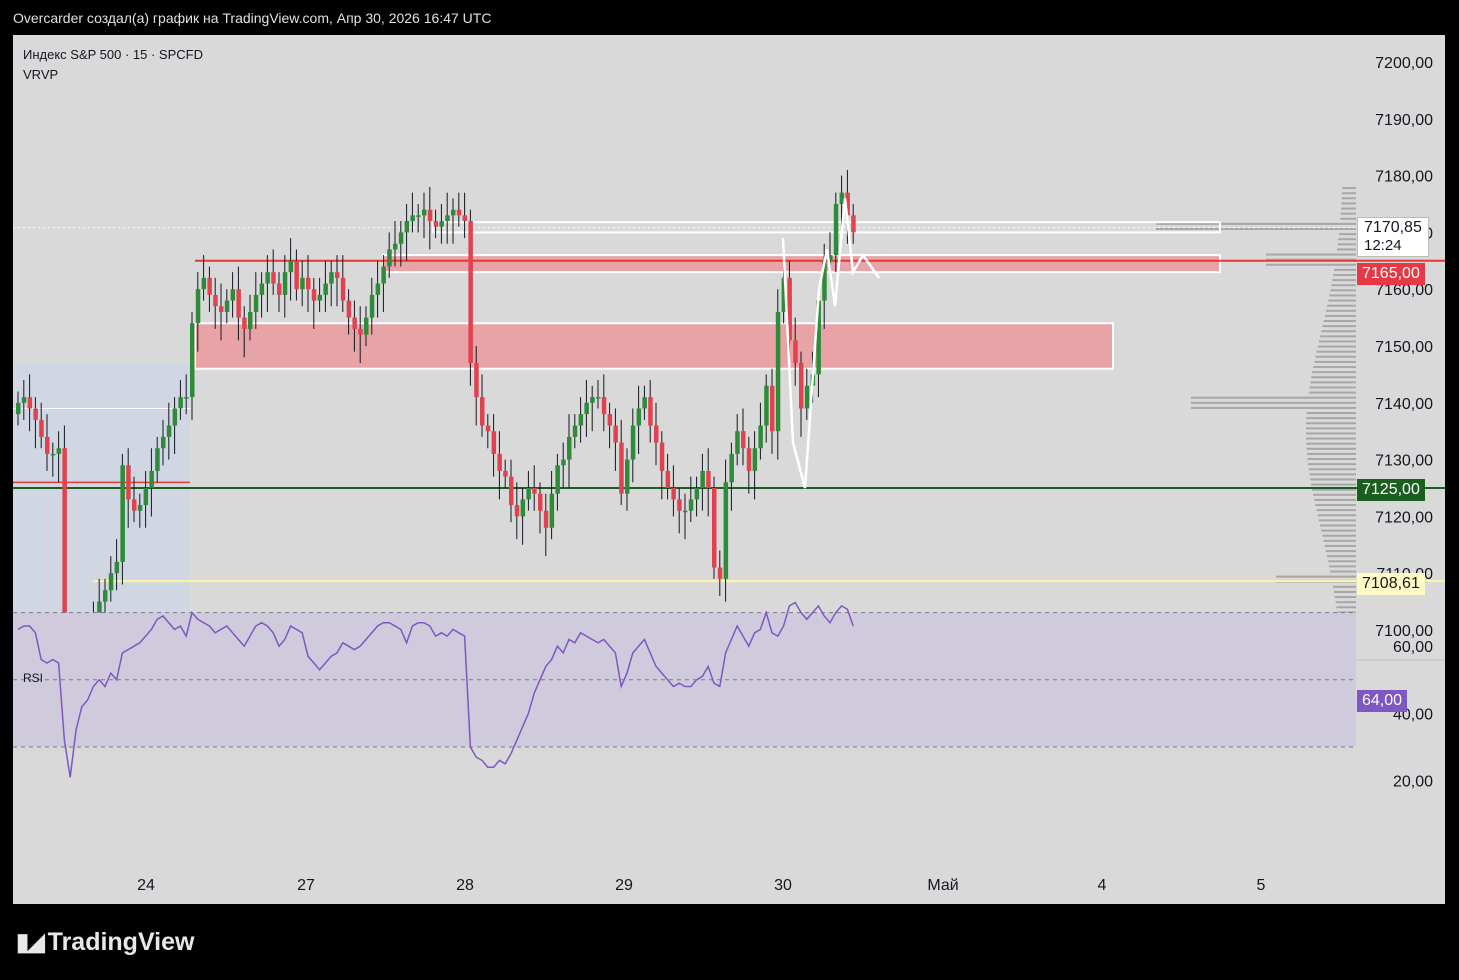 The width and height of the screenshot is (1459, 980). What do you see at coordinates (113, 65) in the screenshot?
I see `chart-legend: Индекс S&P 500 · 15 · SPCFD VRVP` at bounding box center [113, 65].